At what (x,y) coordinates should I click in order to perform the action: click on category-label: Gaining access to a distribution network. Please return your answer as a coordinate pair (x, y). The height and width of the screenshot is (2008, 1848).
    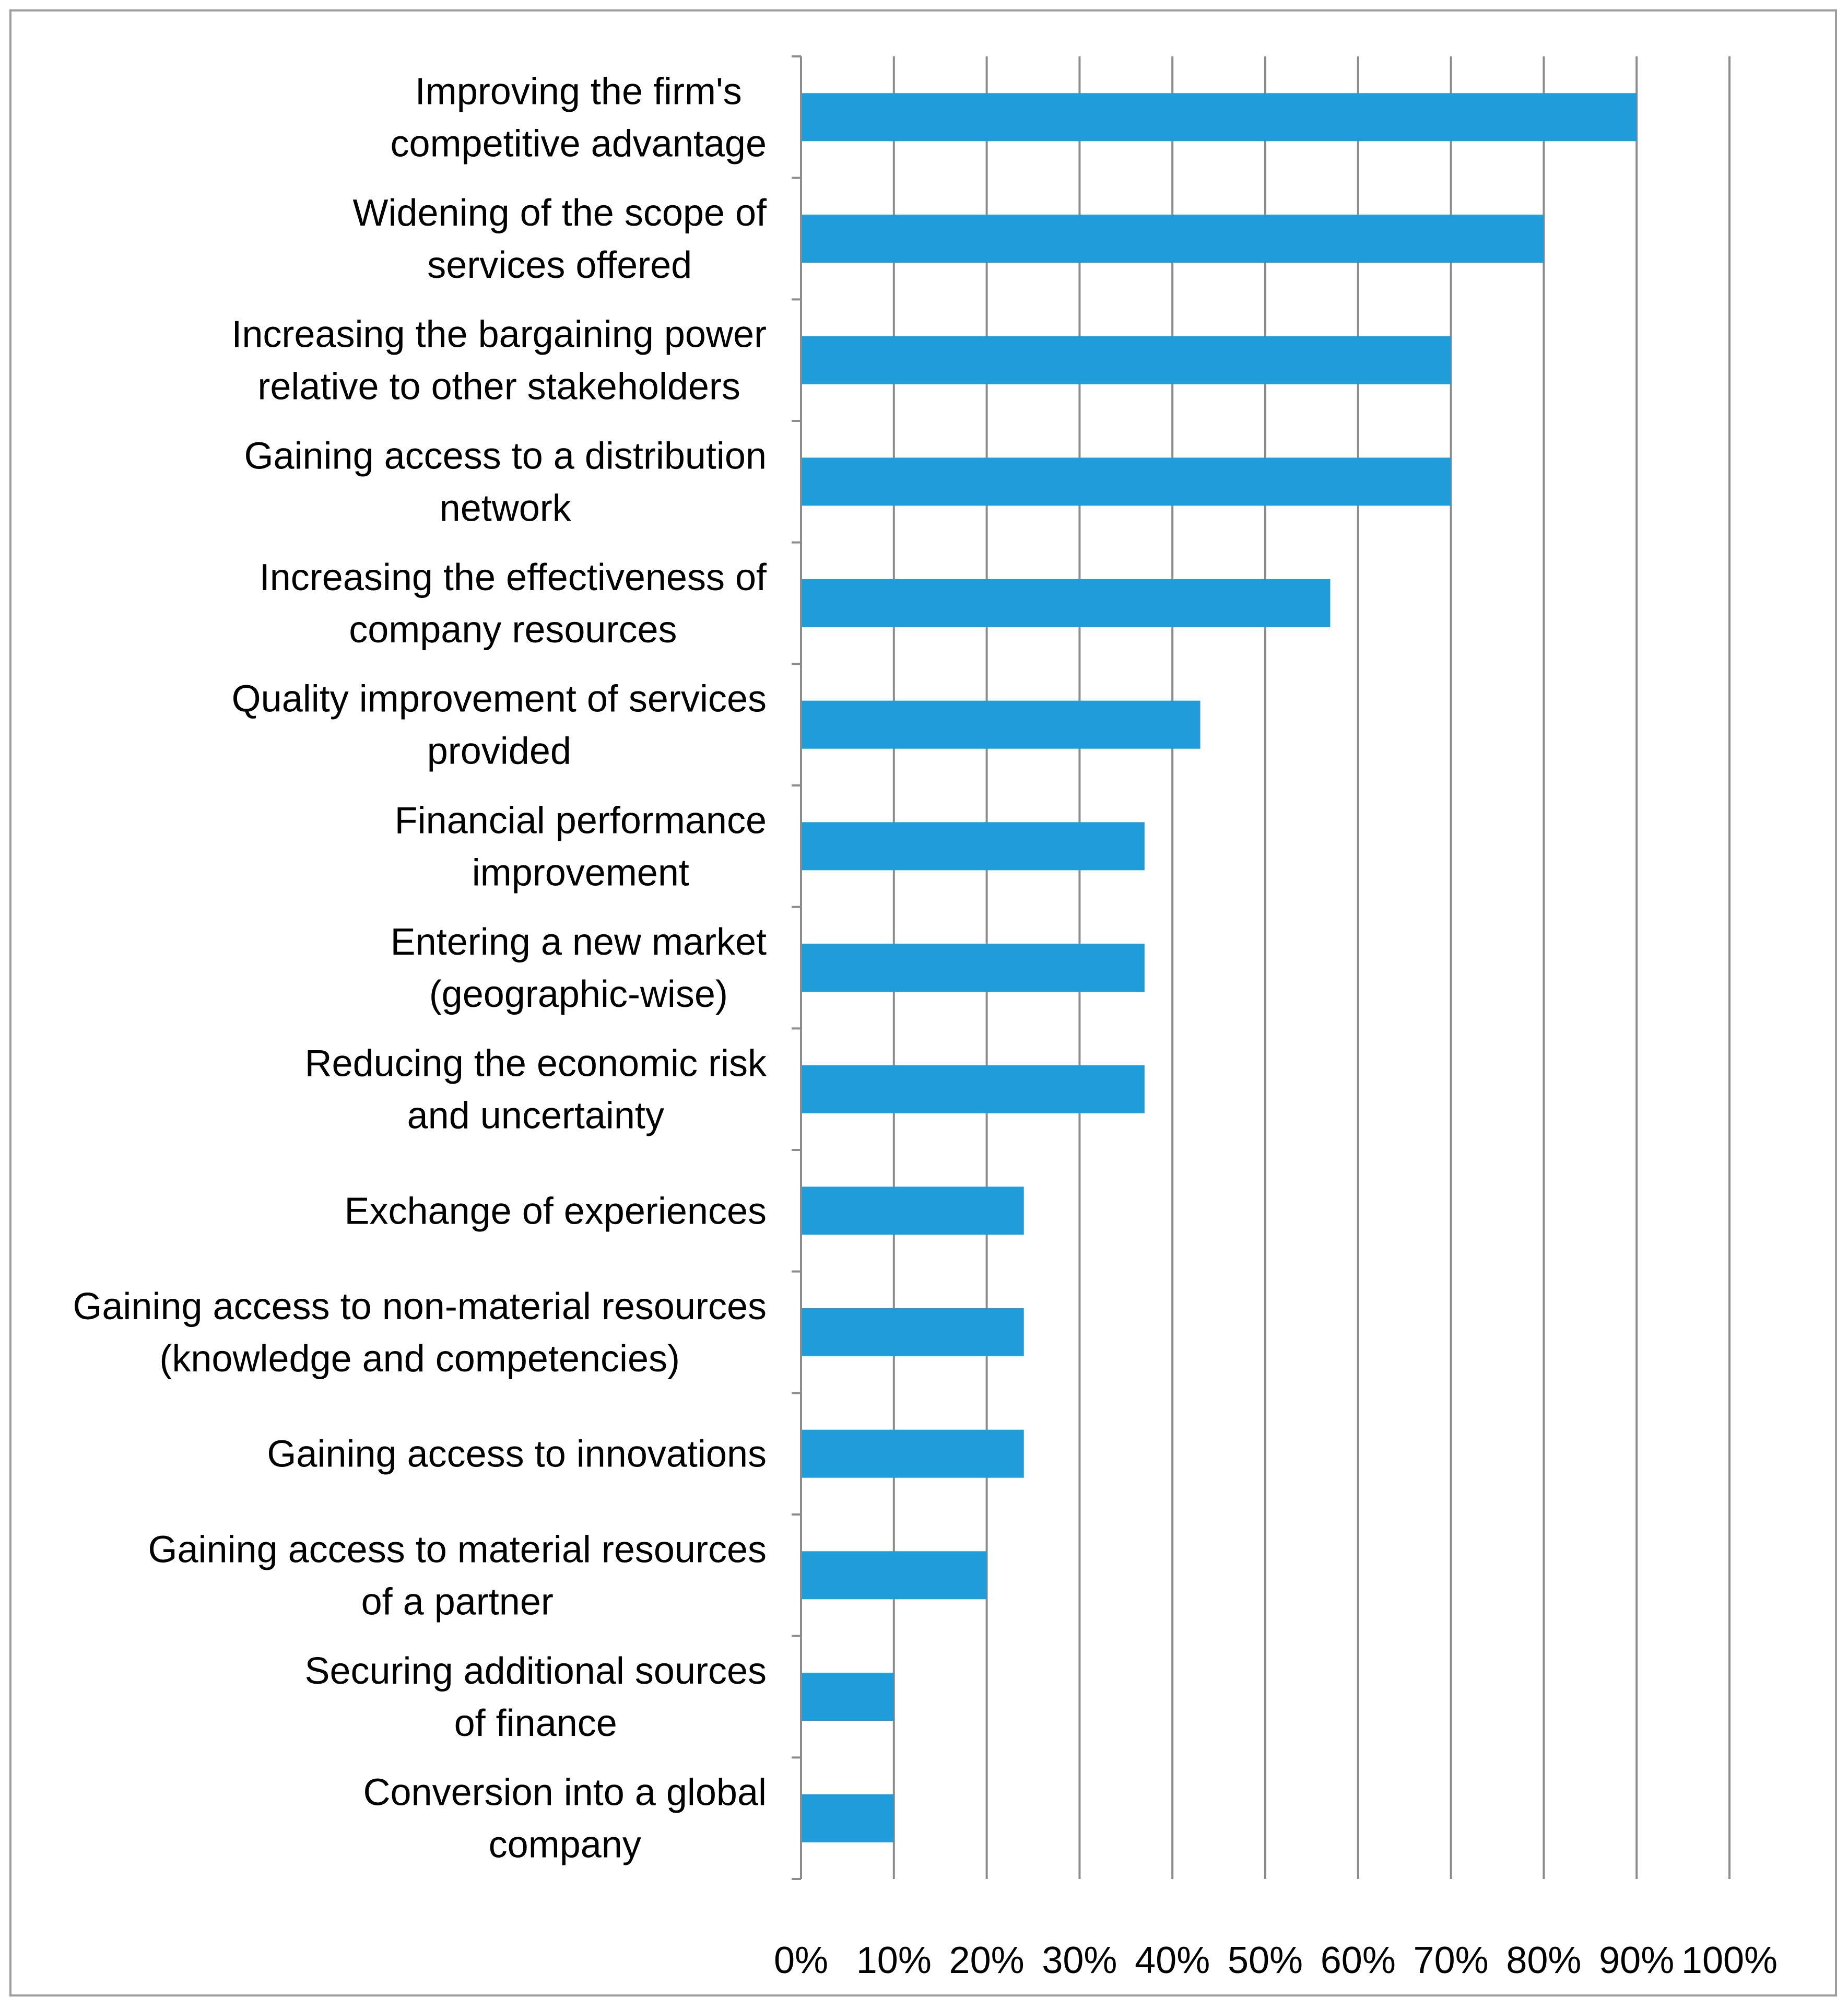
    Looking at the image, I should click on (505, 482).